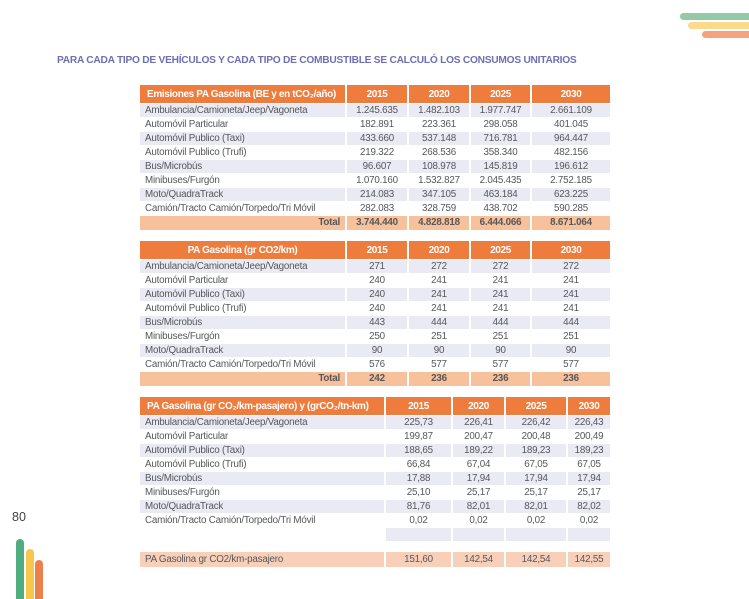 The height and width of the screenshot is (599, 749). I want to click on cell-value: 716.781, so click(500, 138).